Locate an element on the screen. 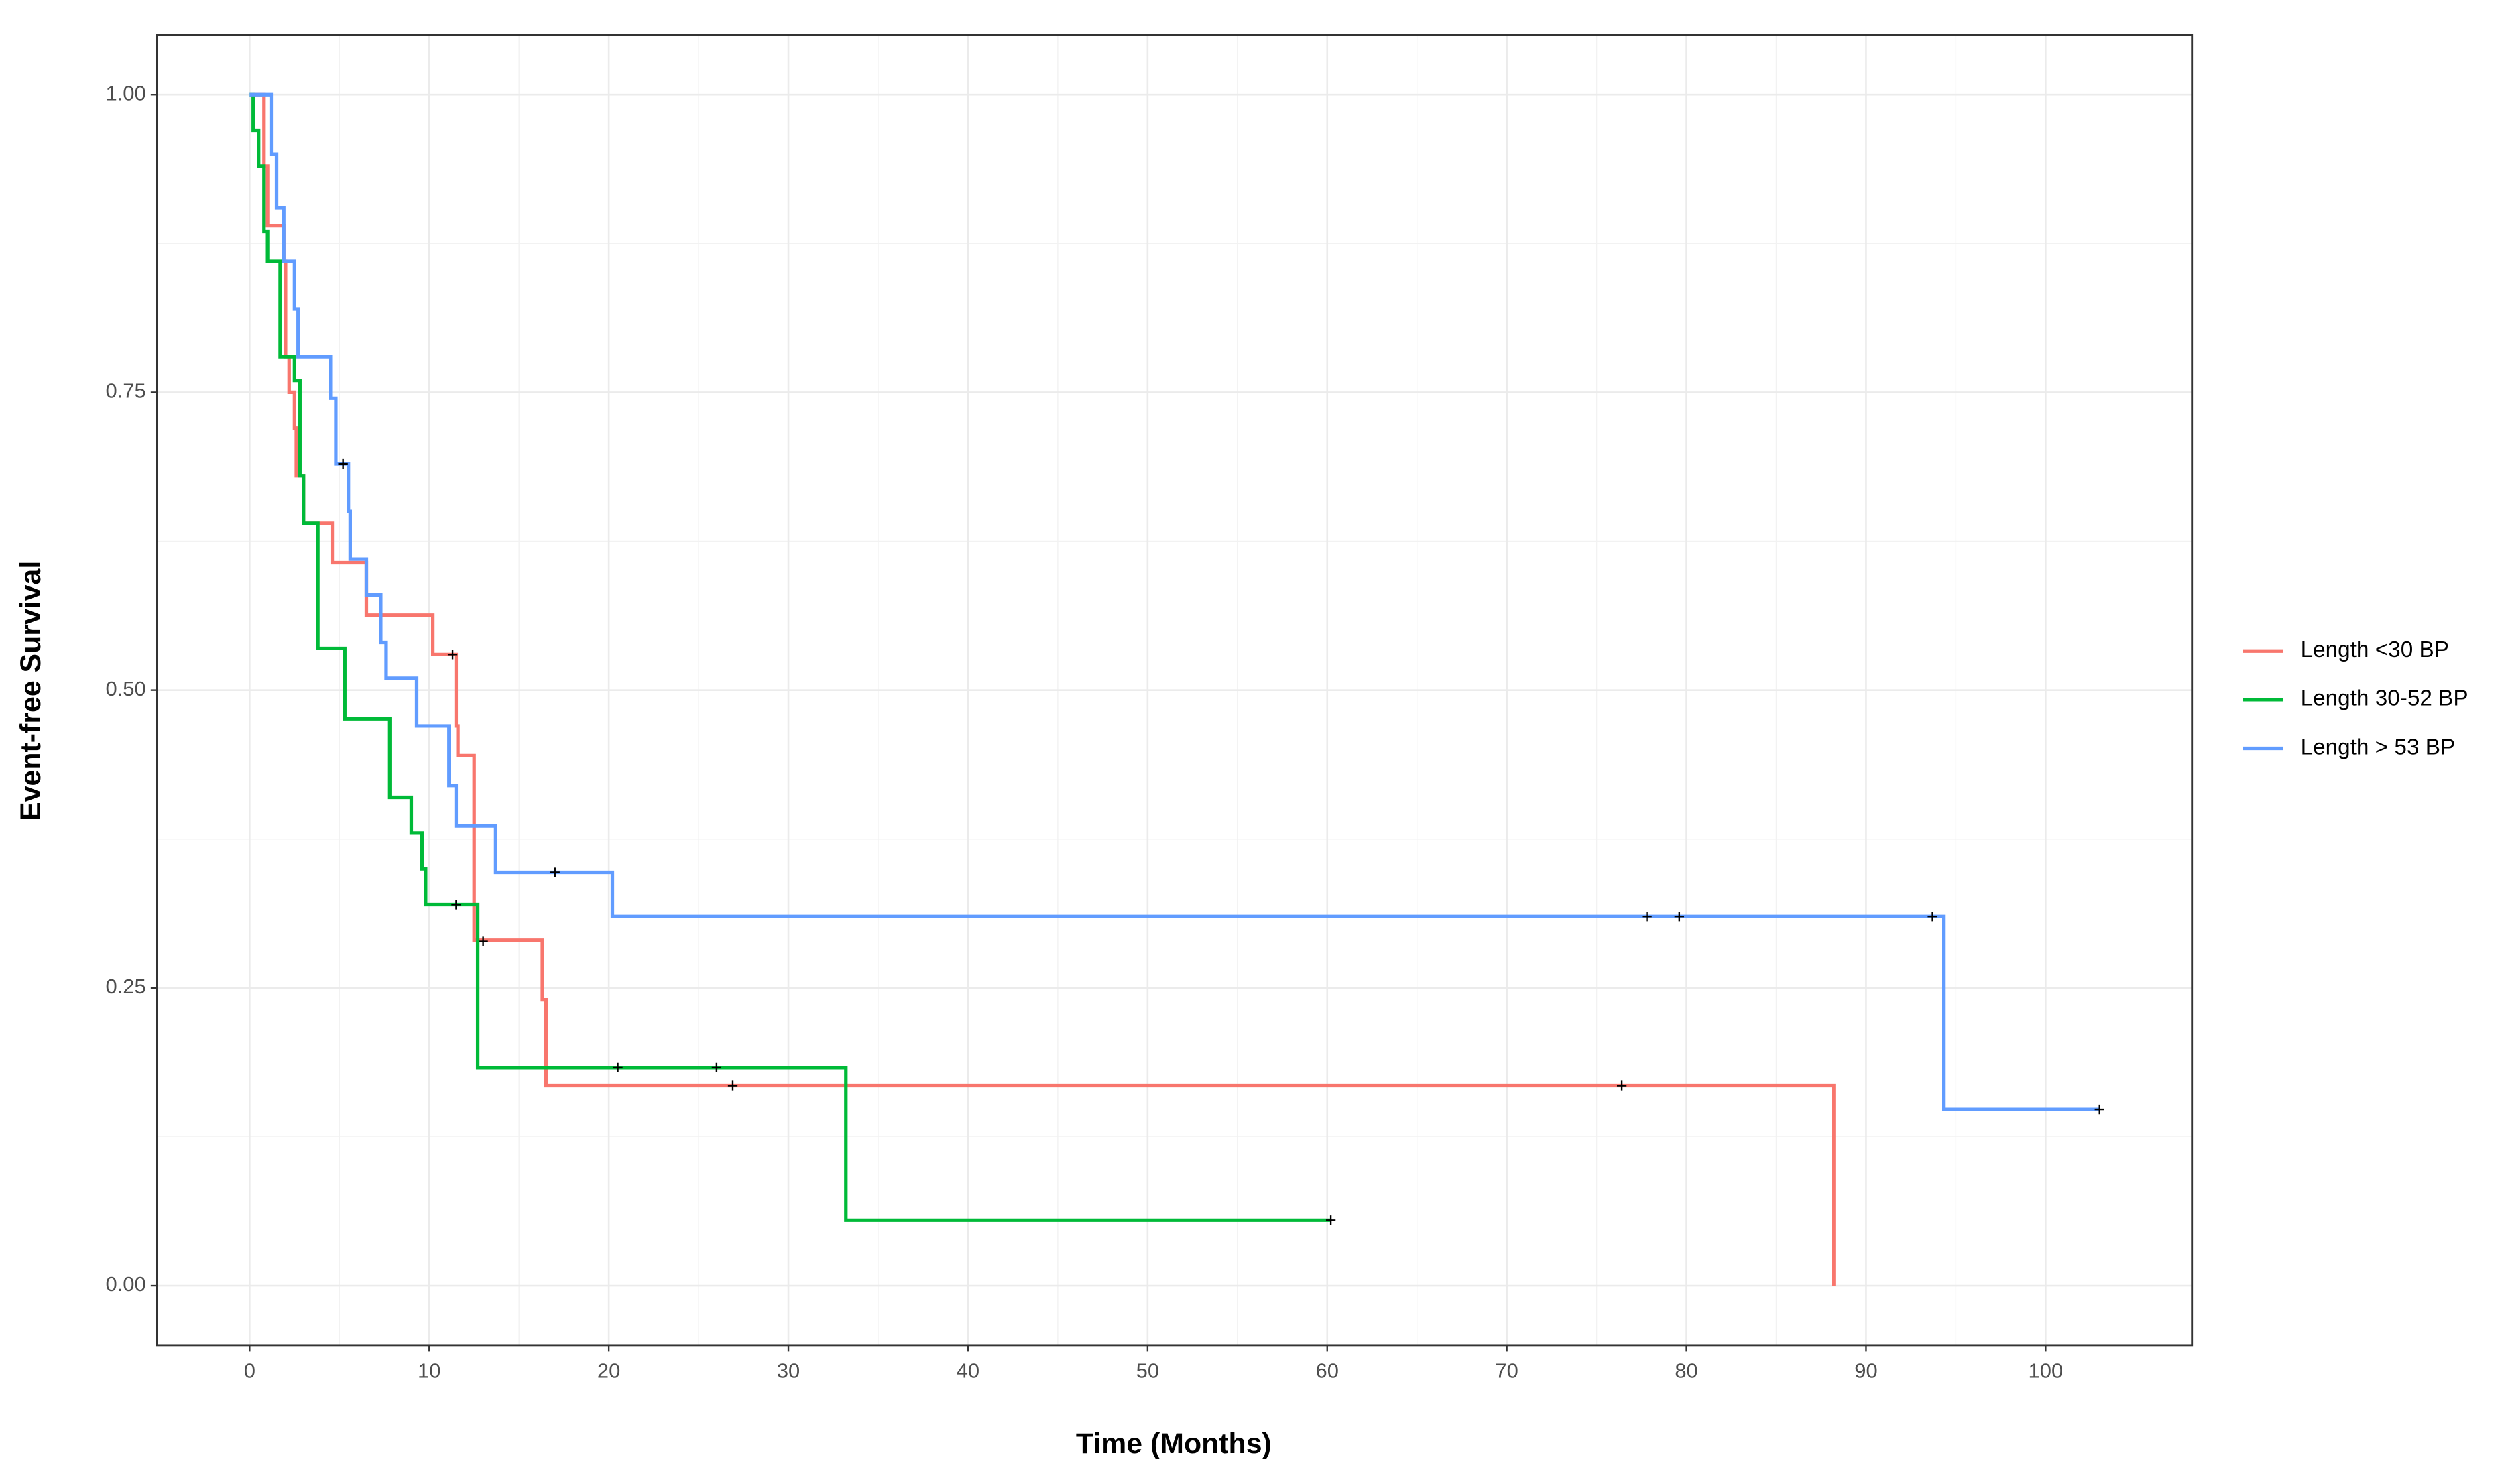 The width and height of the screenshot is (2504, 1484). legend-label: Length > 53 BP is located at coordinates (2378, 747).